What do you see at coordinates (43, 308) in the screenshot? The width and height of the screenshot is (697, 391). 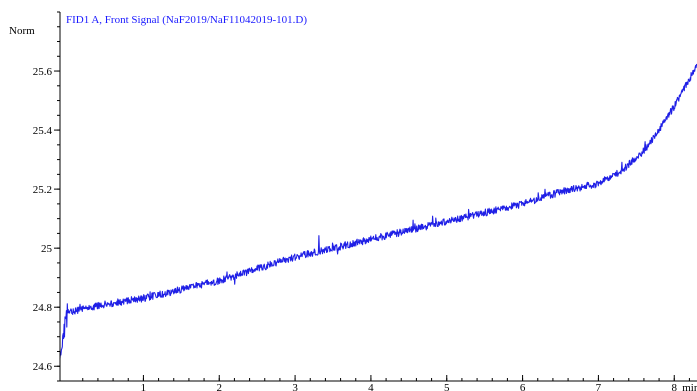 I see `y-tick-label: 24.8` at bounding box center [43, 308].